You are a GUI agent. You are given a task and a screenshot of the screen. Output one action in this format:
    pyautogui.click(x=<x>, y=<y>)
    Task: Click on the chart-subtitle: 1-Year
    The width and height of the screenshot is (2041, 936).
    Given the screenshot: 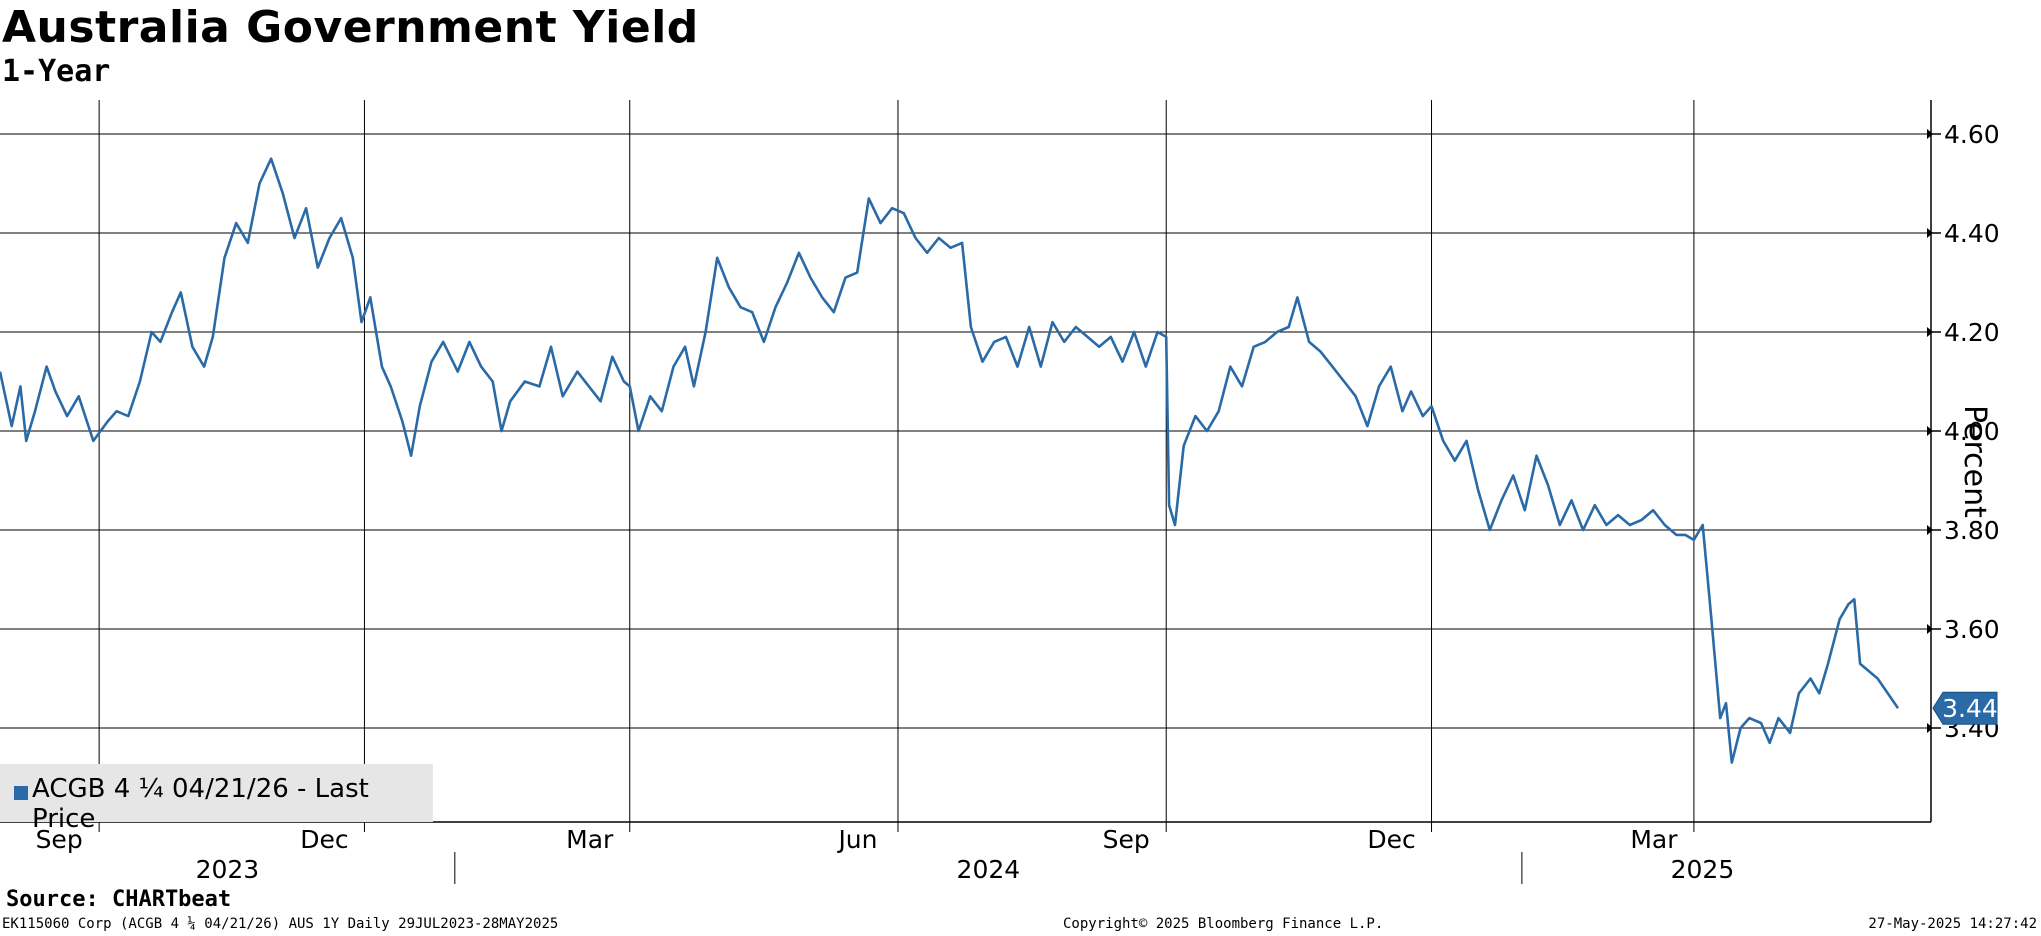 What is the action you would take?
    pyautogui.click(x=56, y=71)
    